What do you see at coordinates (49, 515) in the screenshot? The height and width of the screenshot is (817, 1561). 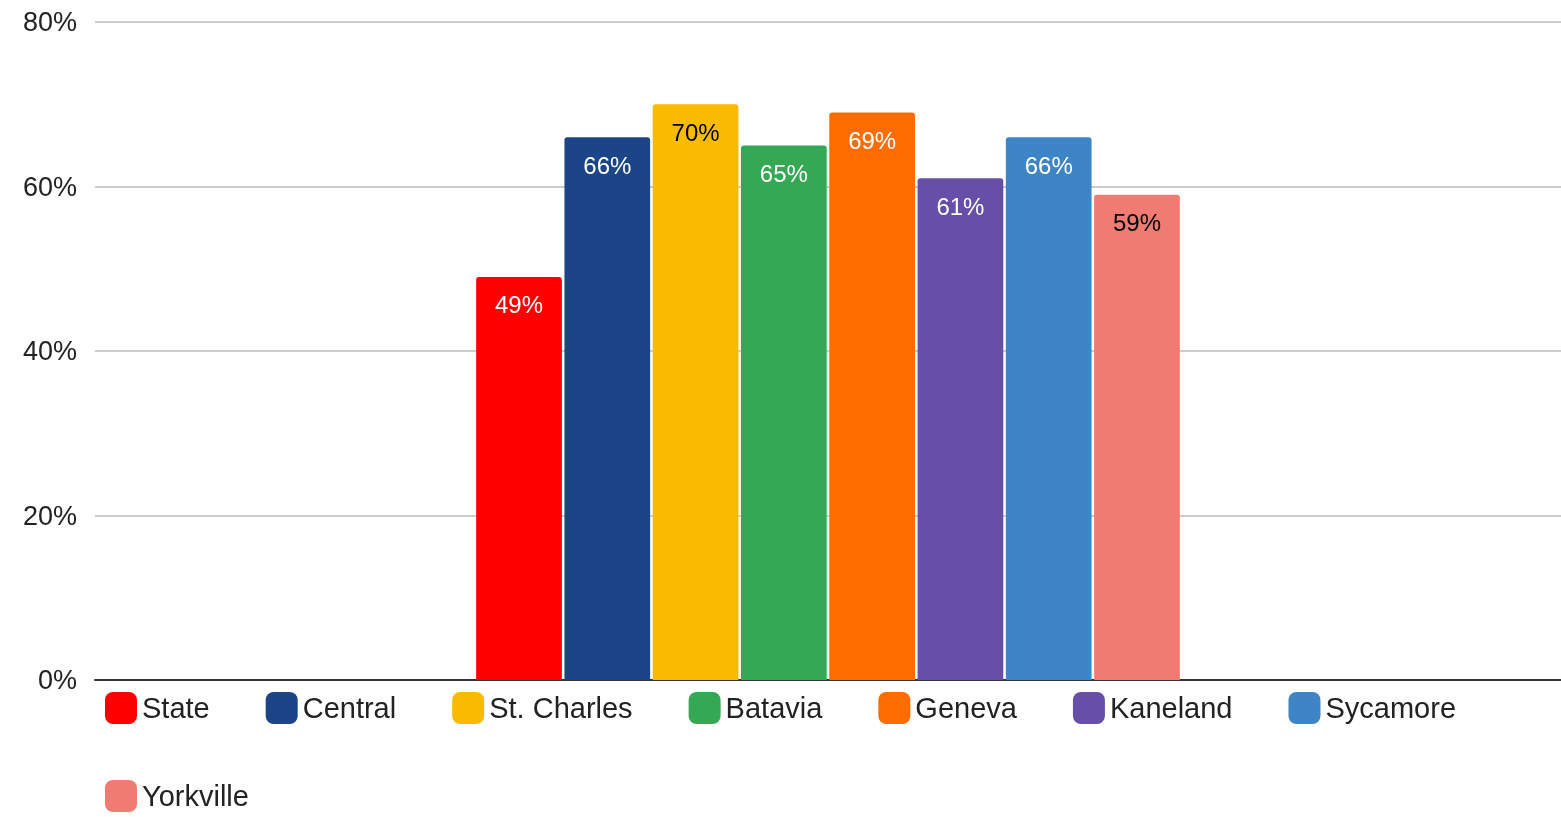 I see `y-tick-label: 20%` at bounding box center [49, 515].